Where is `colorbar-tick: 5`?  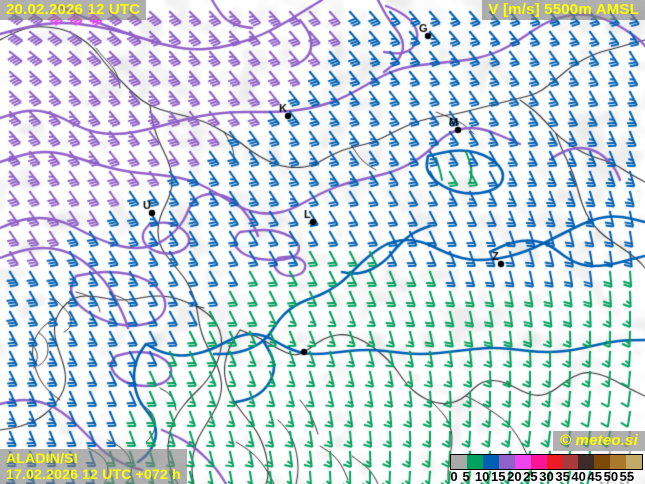
colorbar-tick: 5 is located at coordinates (466, 476).